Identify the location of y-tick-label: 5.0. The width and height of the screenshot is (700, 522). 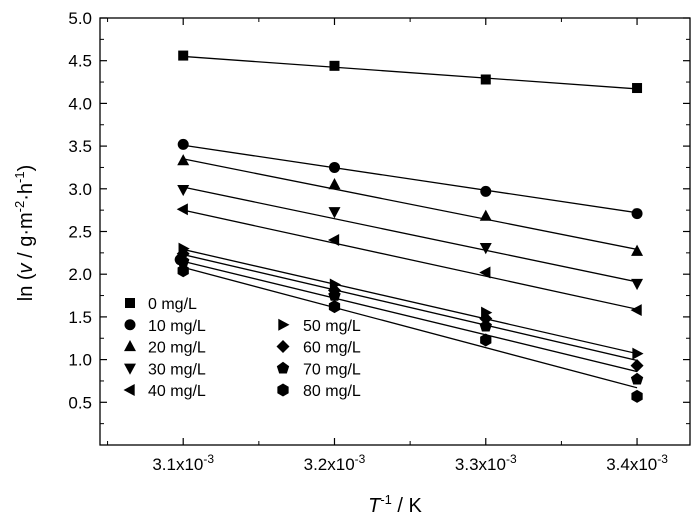
(80, 18).